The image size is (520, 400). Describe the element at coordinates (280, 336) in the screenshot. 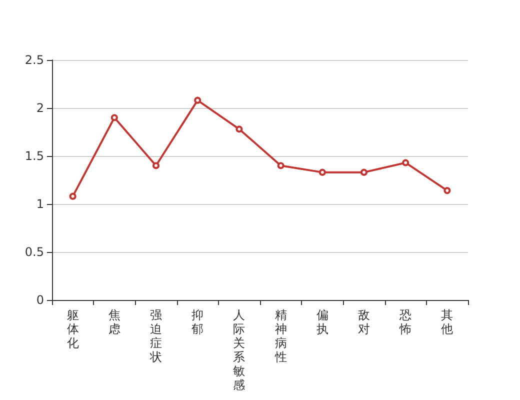

I see `x-tick-label: 精神病性` at that location.